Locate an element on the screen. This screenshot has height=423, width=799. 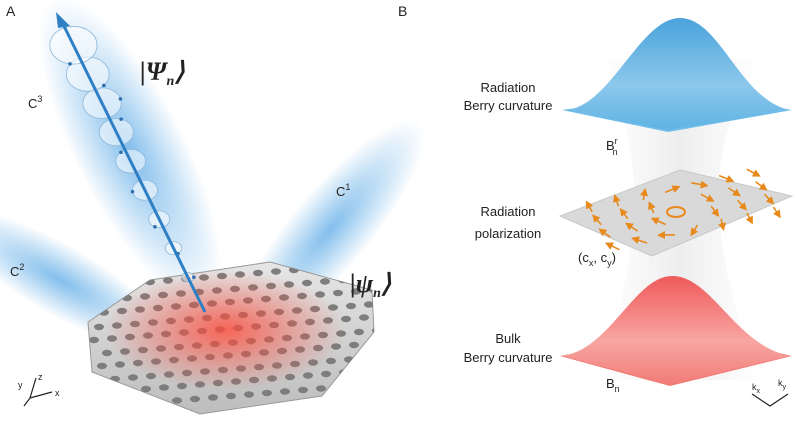
panel-label: B is located at coordinates (402, 11).